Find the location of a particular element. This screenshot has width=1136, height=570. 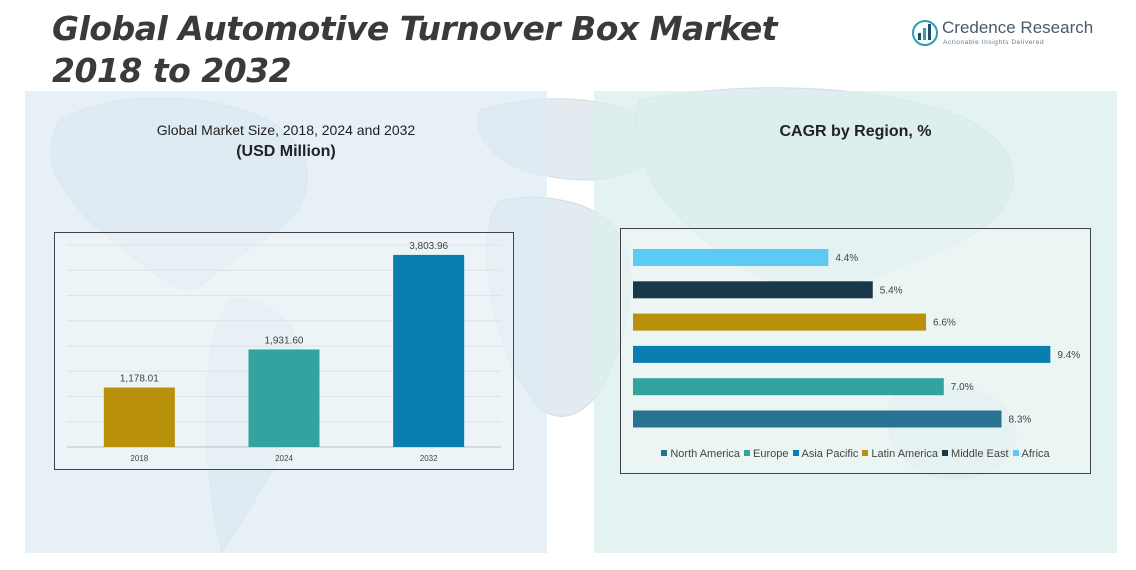

legend-item: Latin America is located at coordinates (900, 454).